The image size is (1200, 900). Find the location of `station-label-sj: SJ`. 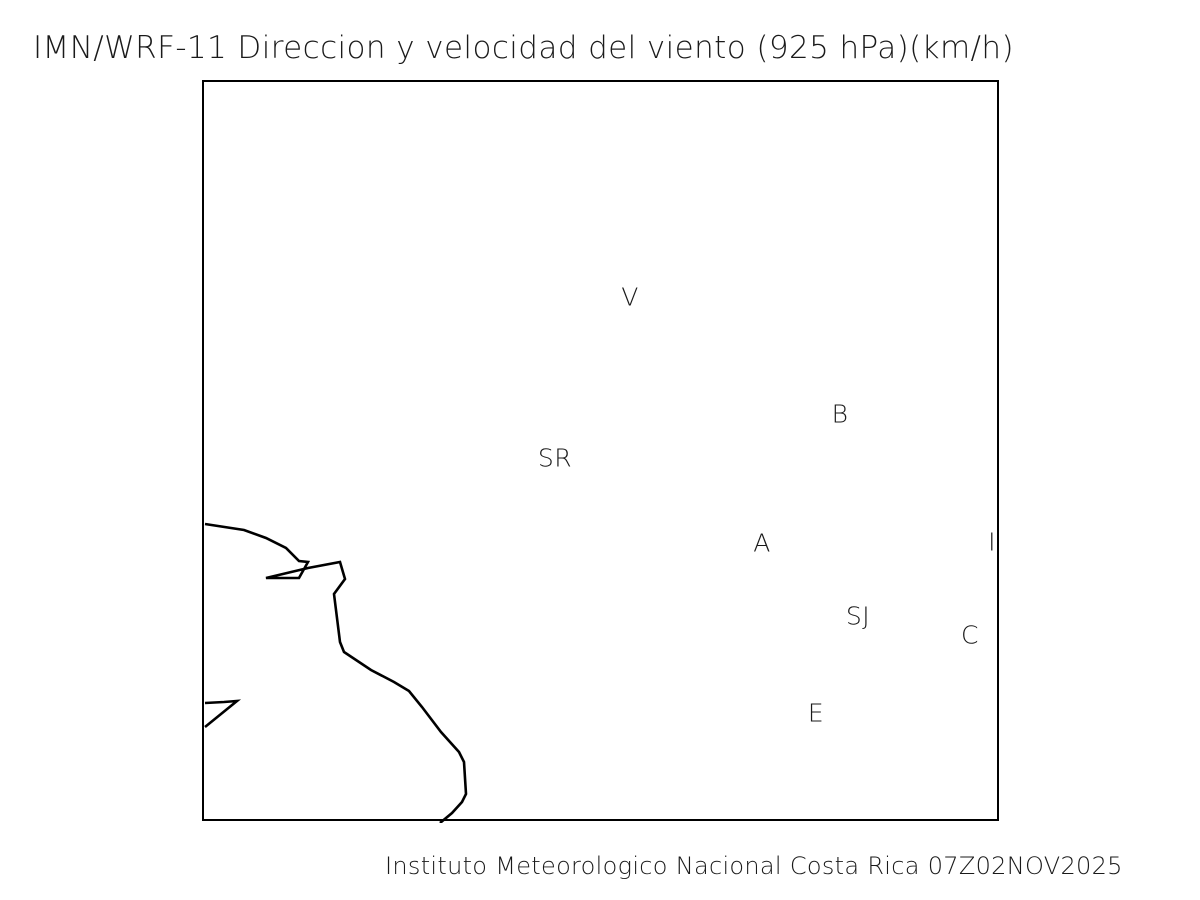

station-label-sj: SJ is located at coordinates (858, 616).